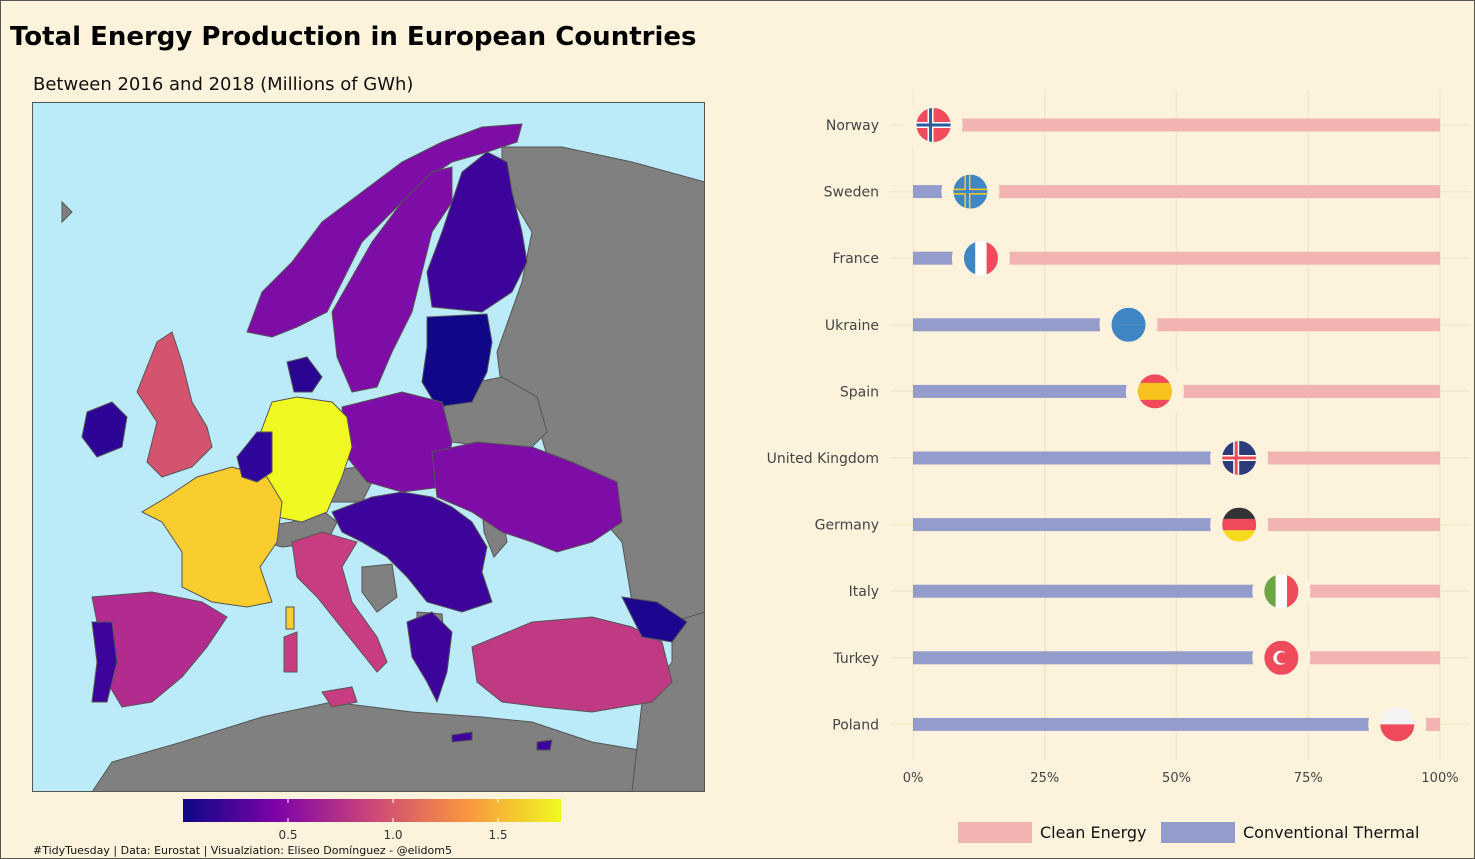  I want to click on category-label: Germany, so click(847, 526).